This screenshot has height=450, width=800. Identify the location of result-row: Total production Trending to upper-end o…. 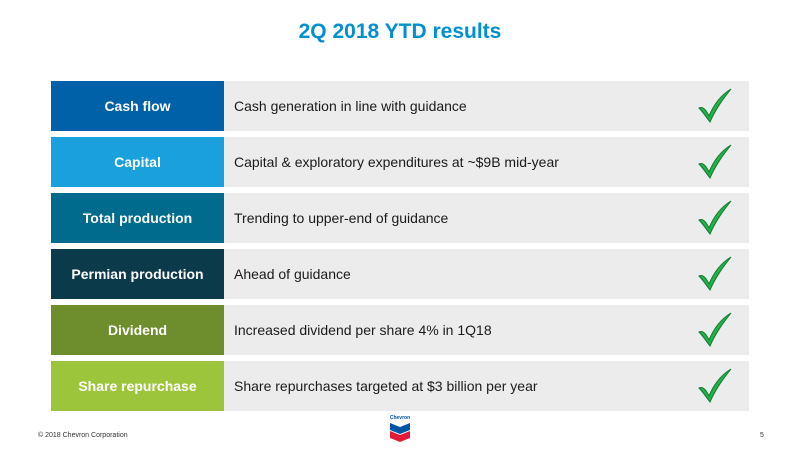
(400, 218).